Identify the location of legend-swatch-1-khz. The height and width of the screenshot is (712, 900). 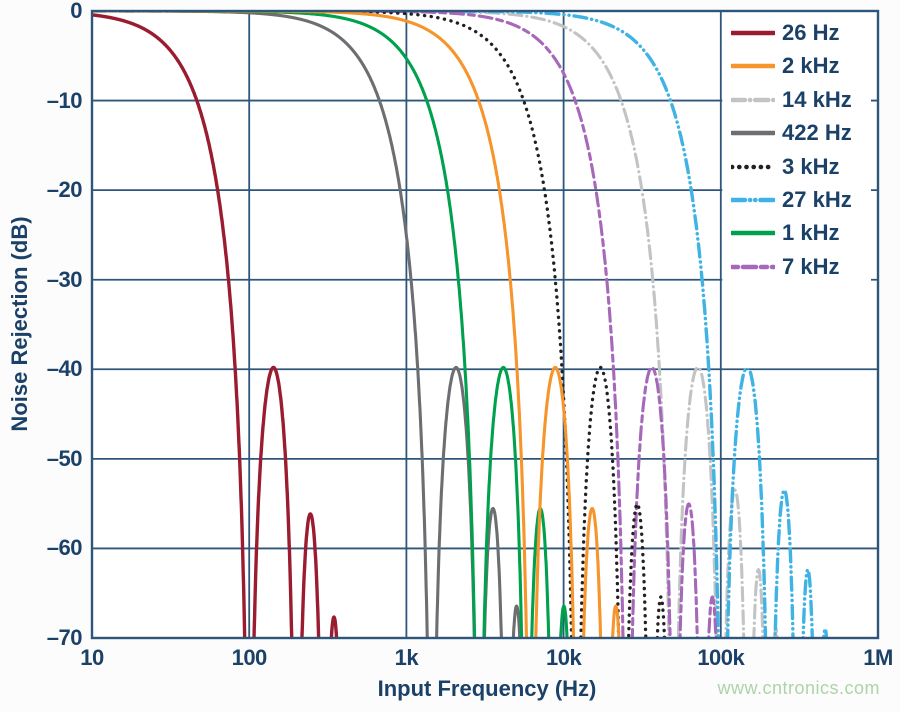
(753, 233).